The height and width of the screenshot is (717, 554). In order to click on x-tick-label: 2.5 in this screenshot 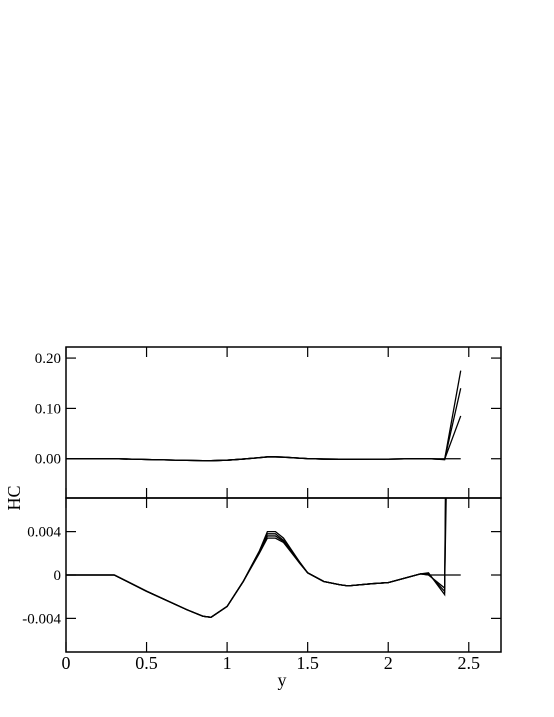, I will do `click(469, 663)`.